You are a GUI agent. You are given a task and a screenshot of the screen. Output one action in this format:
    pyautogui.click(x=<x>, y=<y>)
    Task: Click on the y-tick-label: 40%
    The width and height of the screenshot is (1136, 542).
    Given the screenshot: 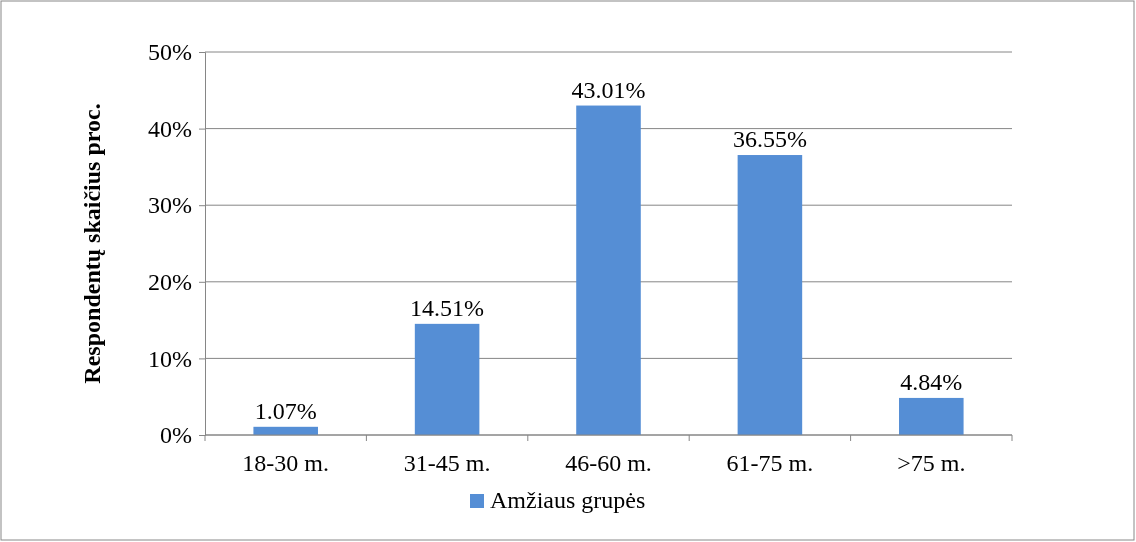 What is the action you would take?
    pyautogui.click(x=170, y=128)
    